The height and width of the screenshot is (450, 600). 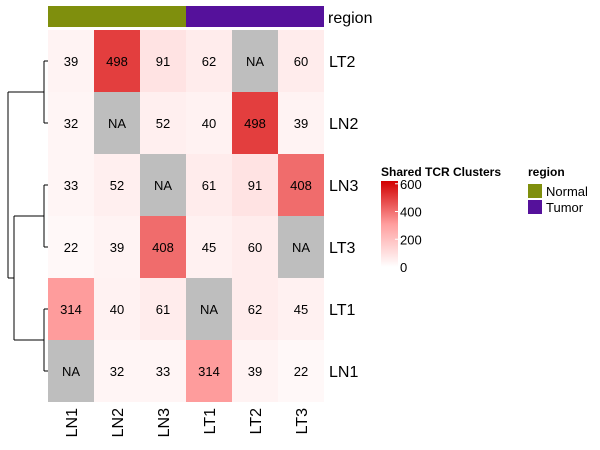 I want to click on row-label: LN3, so click(x=343, y=186).